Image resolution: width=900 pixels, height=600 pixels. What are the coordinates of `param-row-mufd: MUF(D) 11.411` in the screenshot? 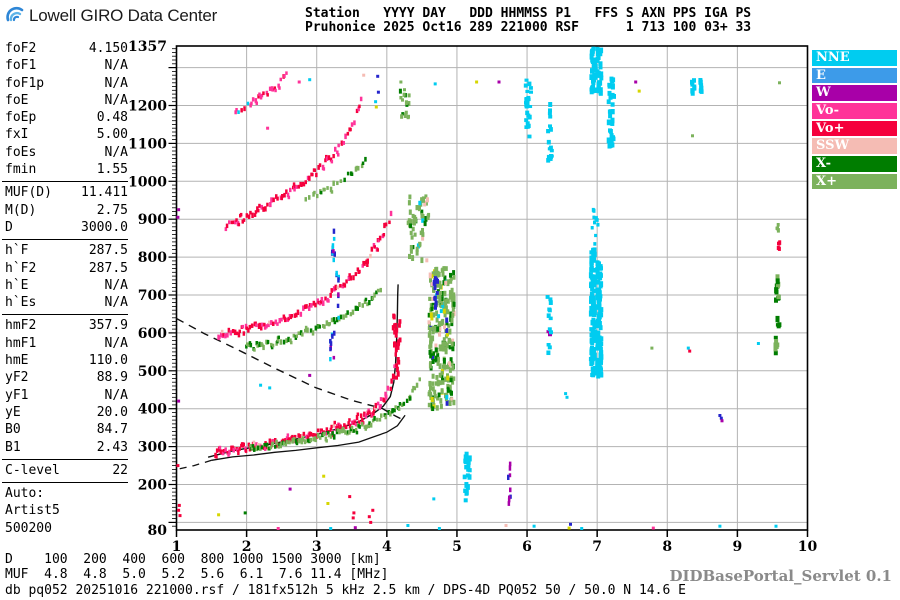 It's located at (66, 192).